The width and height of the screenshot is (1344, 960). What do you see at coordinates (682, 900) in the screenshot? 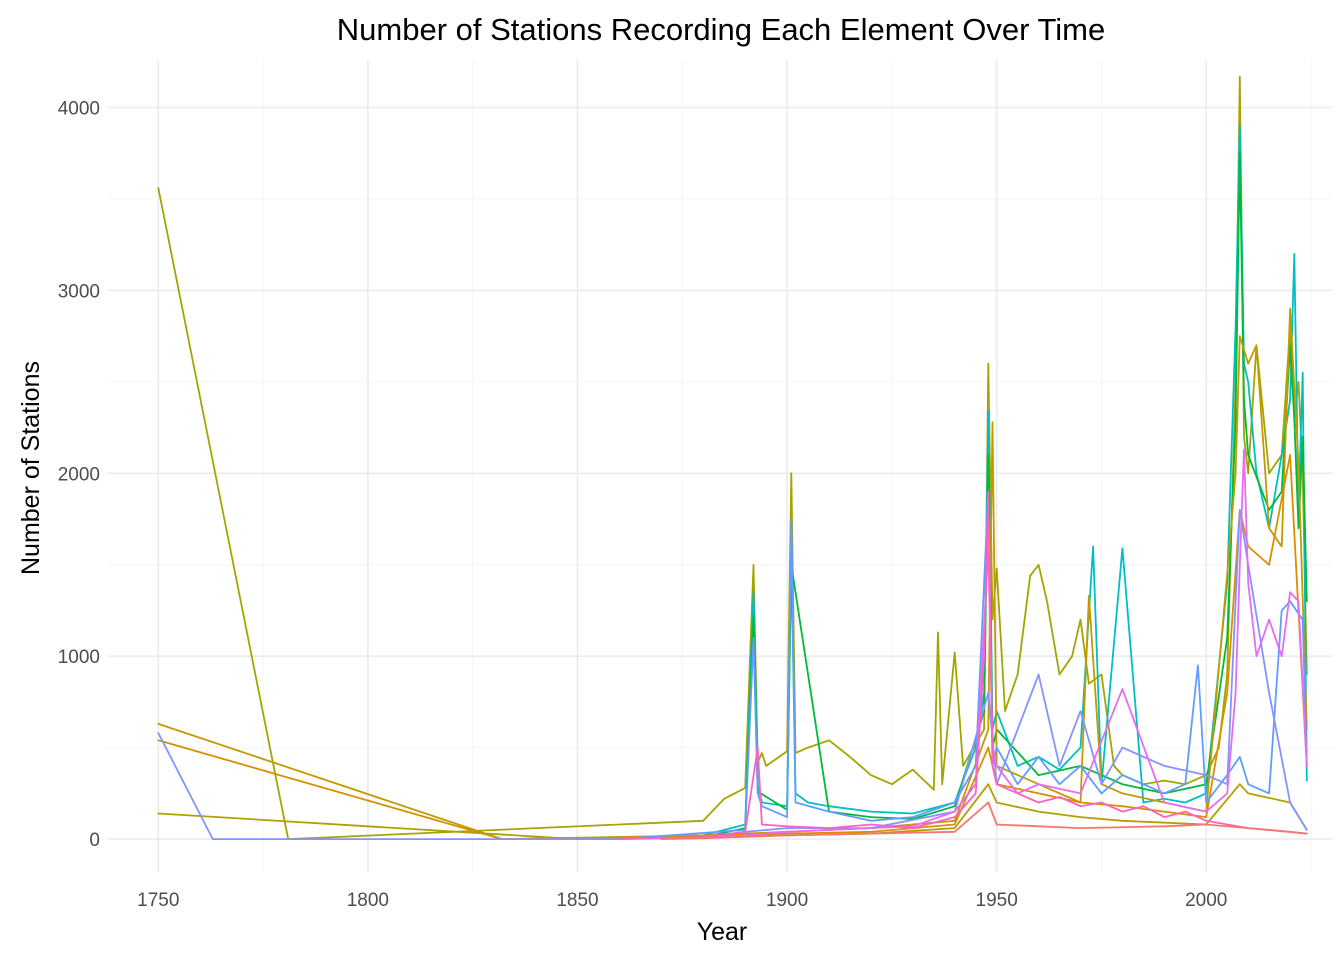
I see `x-axis-ticks: 1750 1800 1850 1900 1950 2000` at bounding box center [682, 900].